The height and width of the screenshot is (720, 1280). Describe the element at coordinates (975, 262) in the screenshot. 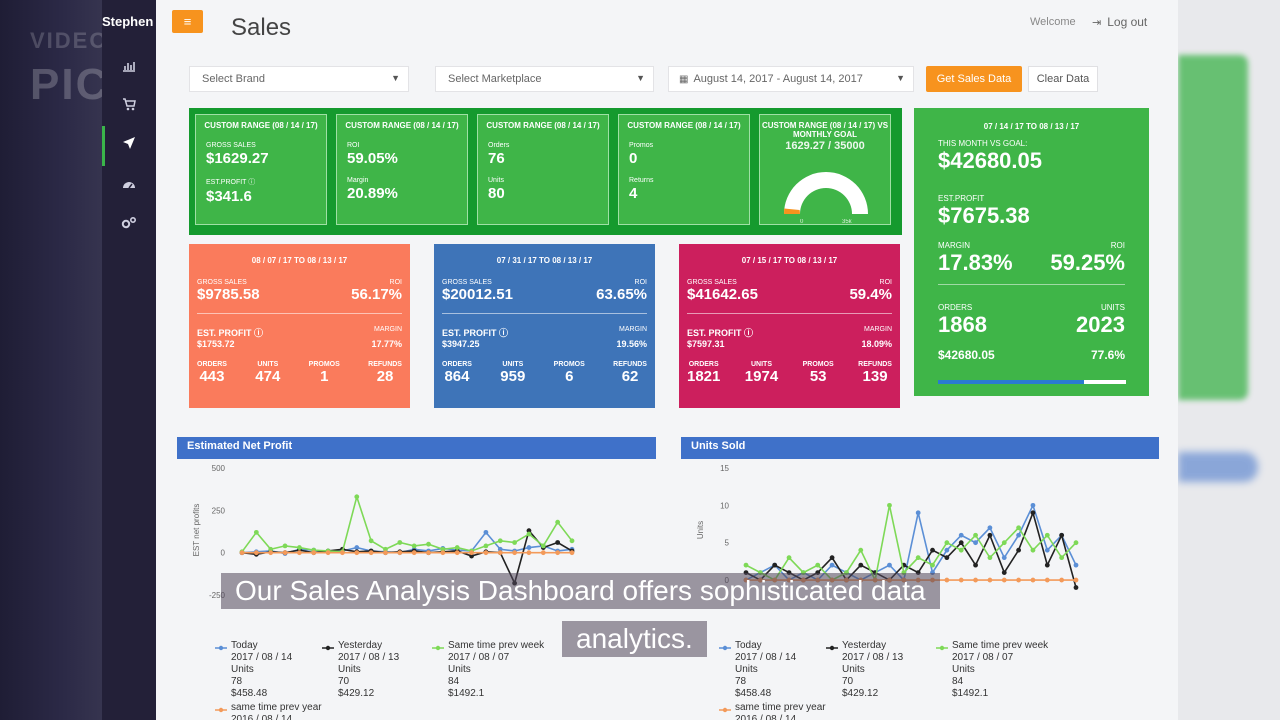

I see `margin-value: 17.83%` at that location.